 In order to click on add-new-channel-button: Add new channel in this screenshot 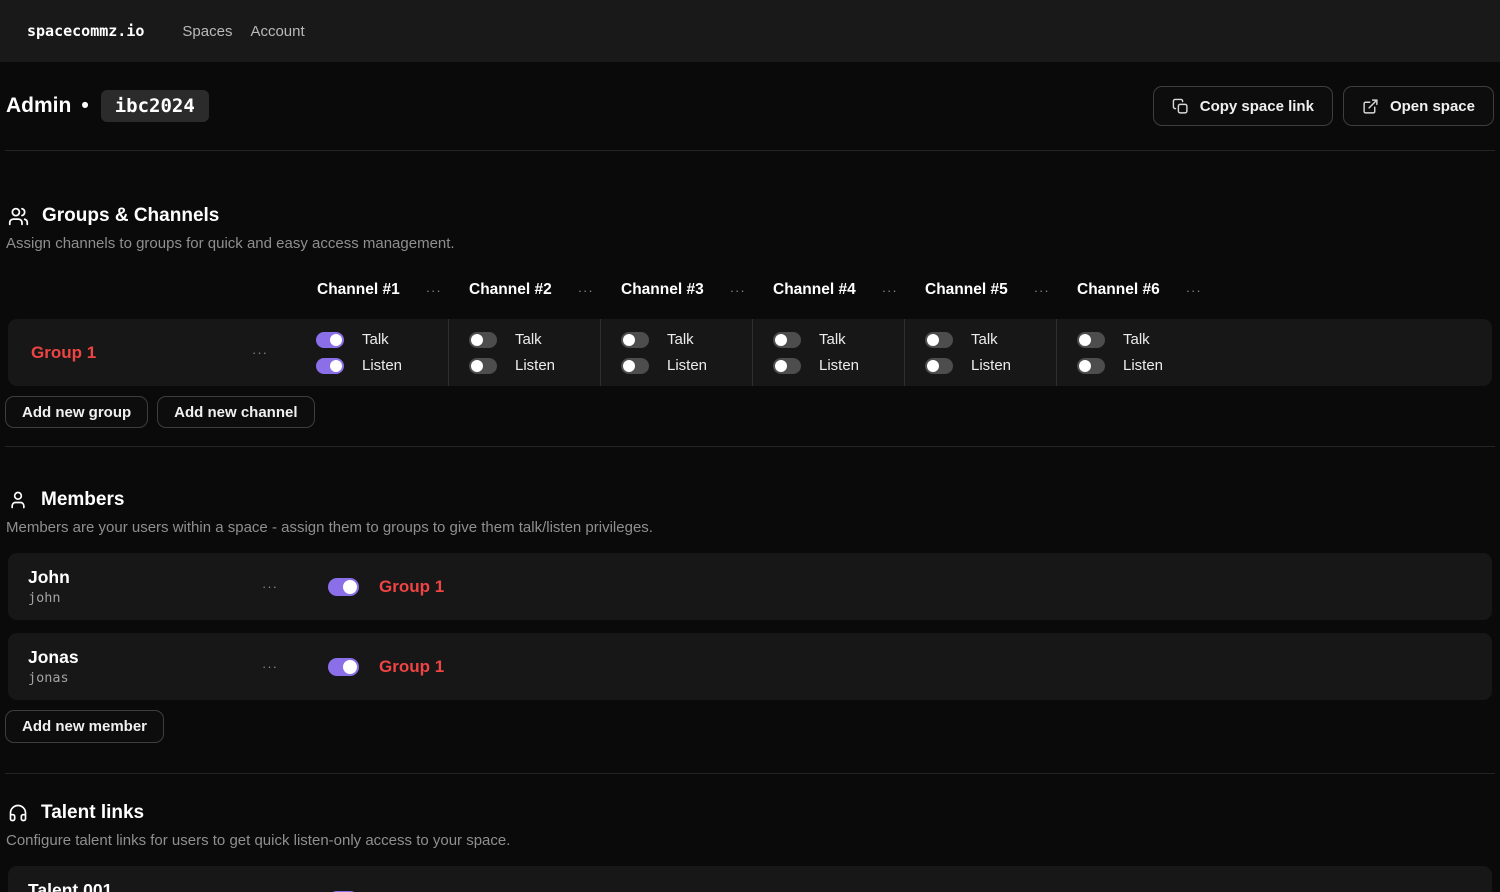, I will do `click(236, 412)`.